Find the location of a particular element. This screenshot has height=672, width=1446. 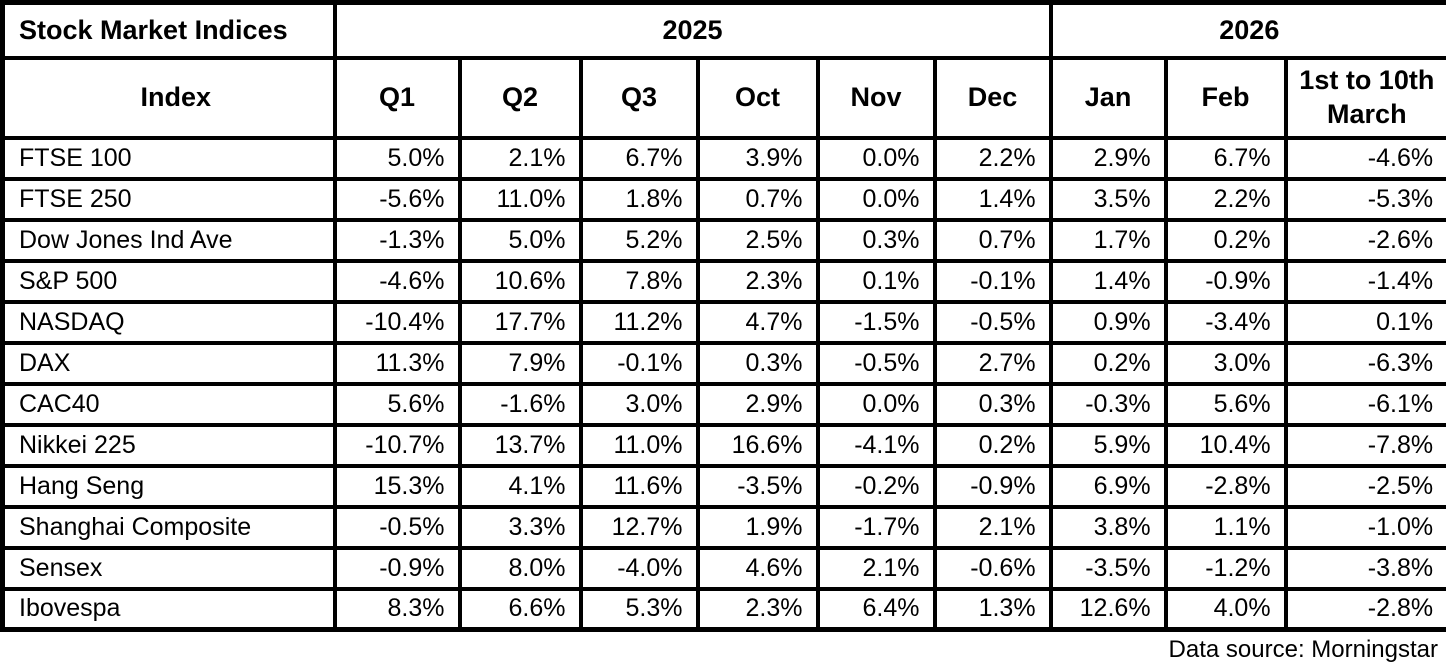

col-header-q3: Q3 is located at coordinates (639, 97).